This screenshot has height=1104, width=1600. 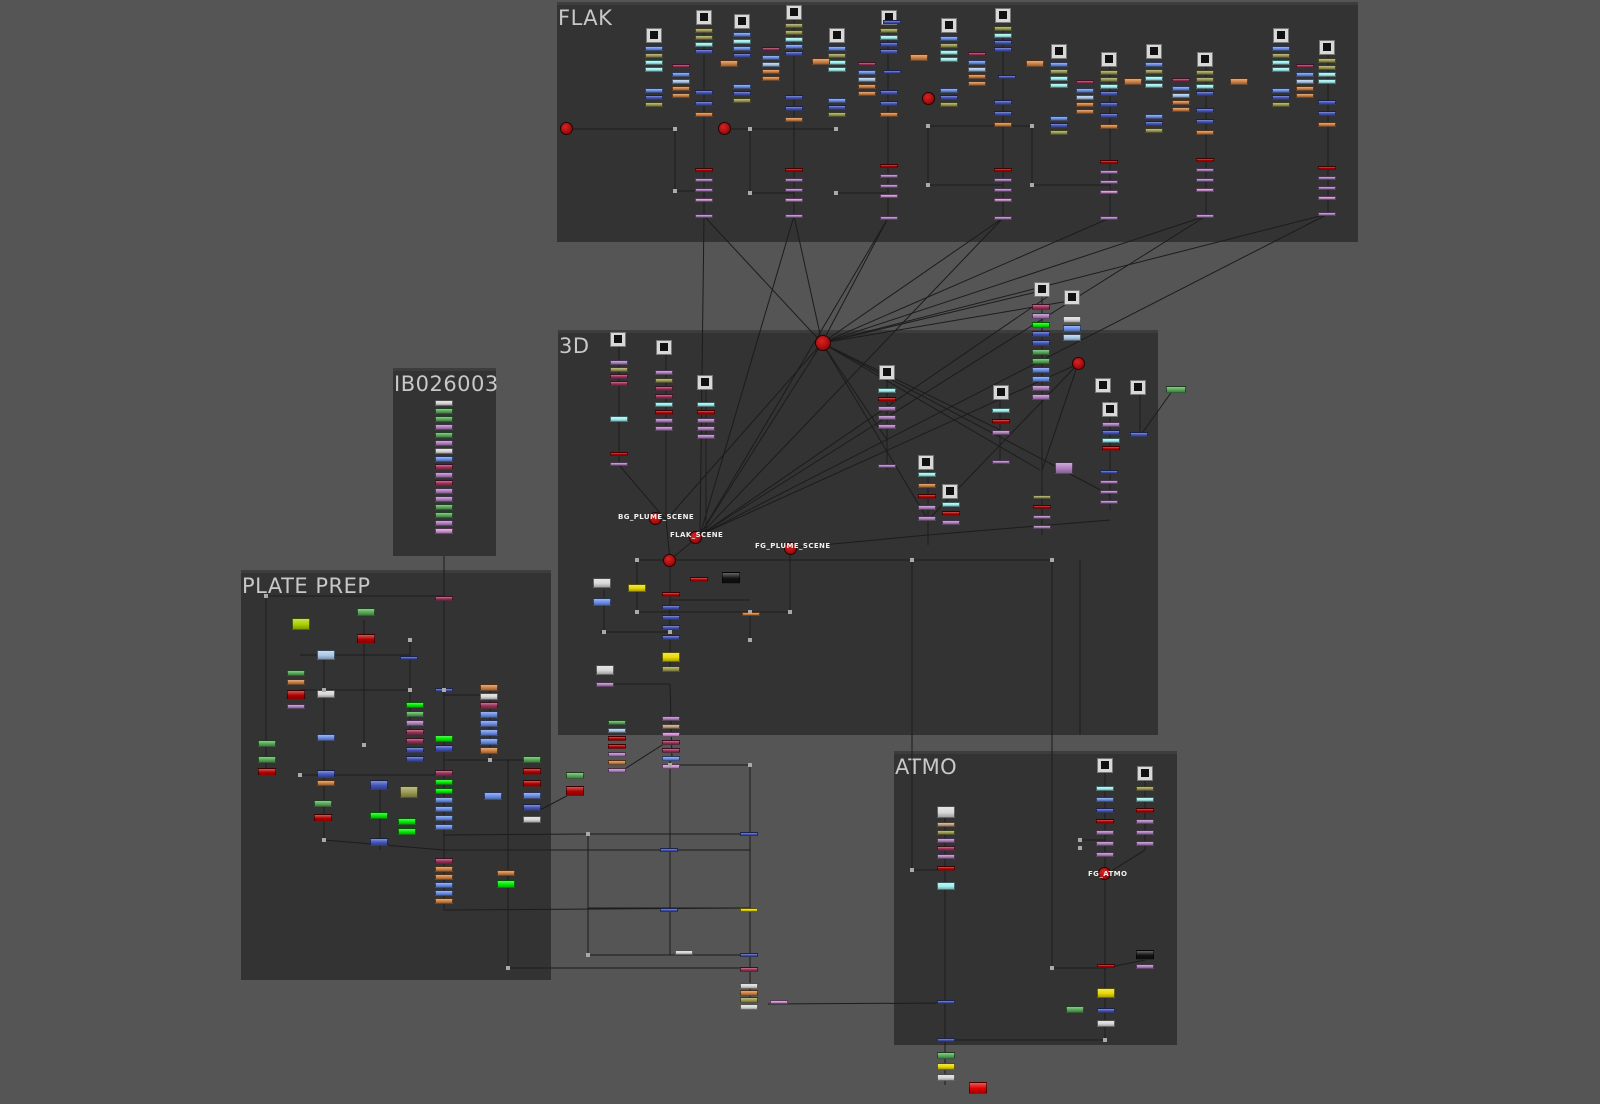 What do you see at coordinates (1104, 873) in the screenshot?
I see `dot-fg-atmo` at bounding box center [1104, 873].